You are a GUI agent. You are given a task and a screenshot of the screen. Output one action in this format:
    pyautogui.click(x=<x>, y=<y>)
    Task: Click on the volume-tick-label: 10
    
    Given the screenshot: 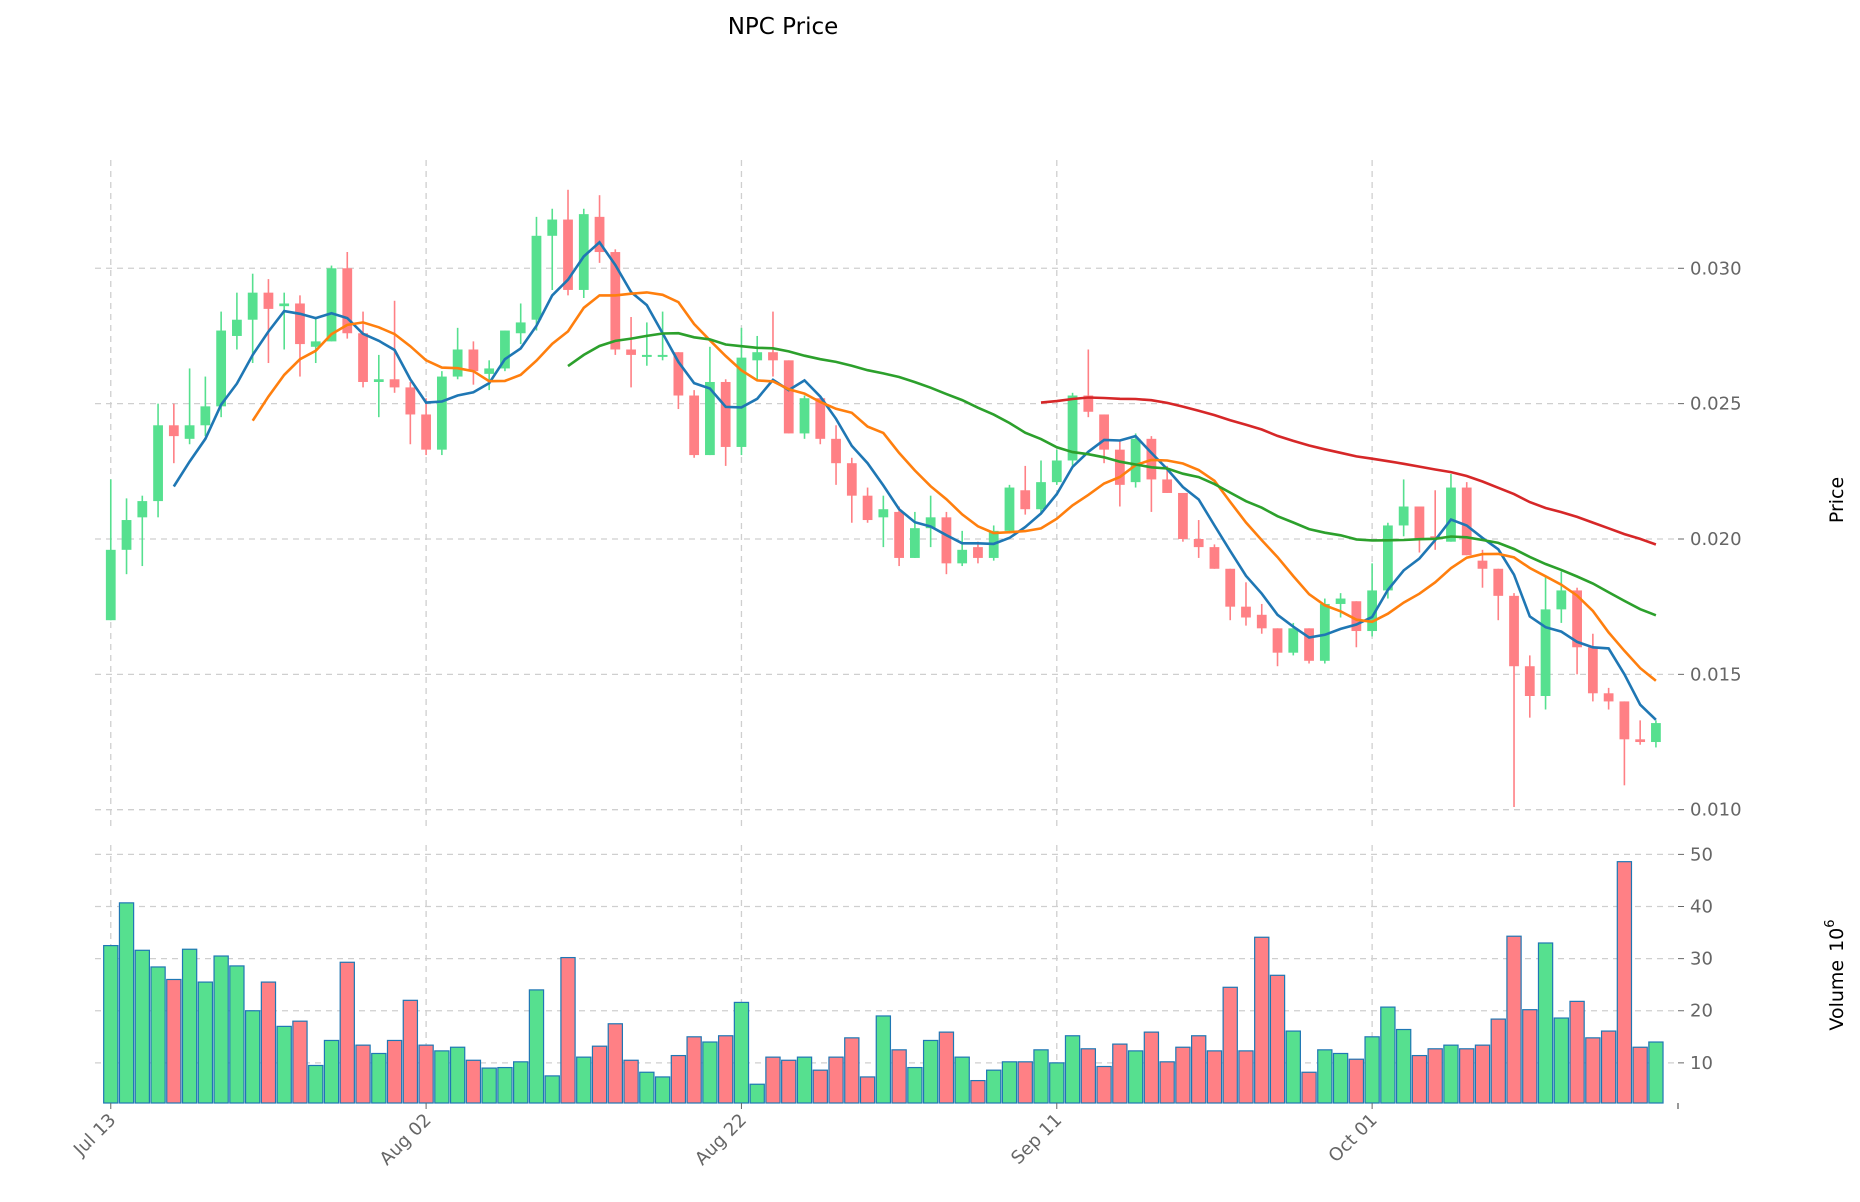 What is the action you would take?
    pyautogui.click(x=1701, y=1063)
    